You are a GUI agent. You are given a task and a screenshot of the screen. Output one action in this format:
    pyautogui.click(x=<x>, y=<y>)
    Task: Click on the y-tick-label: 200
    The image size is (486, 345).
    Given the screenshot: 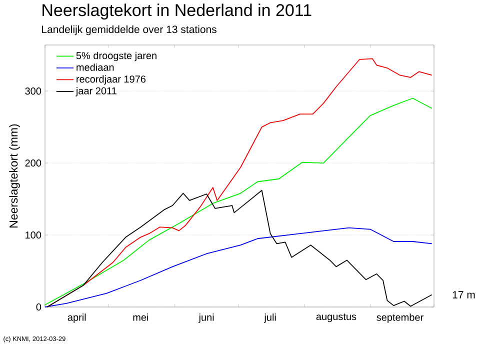 What is the action you would take?
    pyautogui.click(x=33, y=163)
    